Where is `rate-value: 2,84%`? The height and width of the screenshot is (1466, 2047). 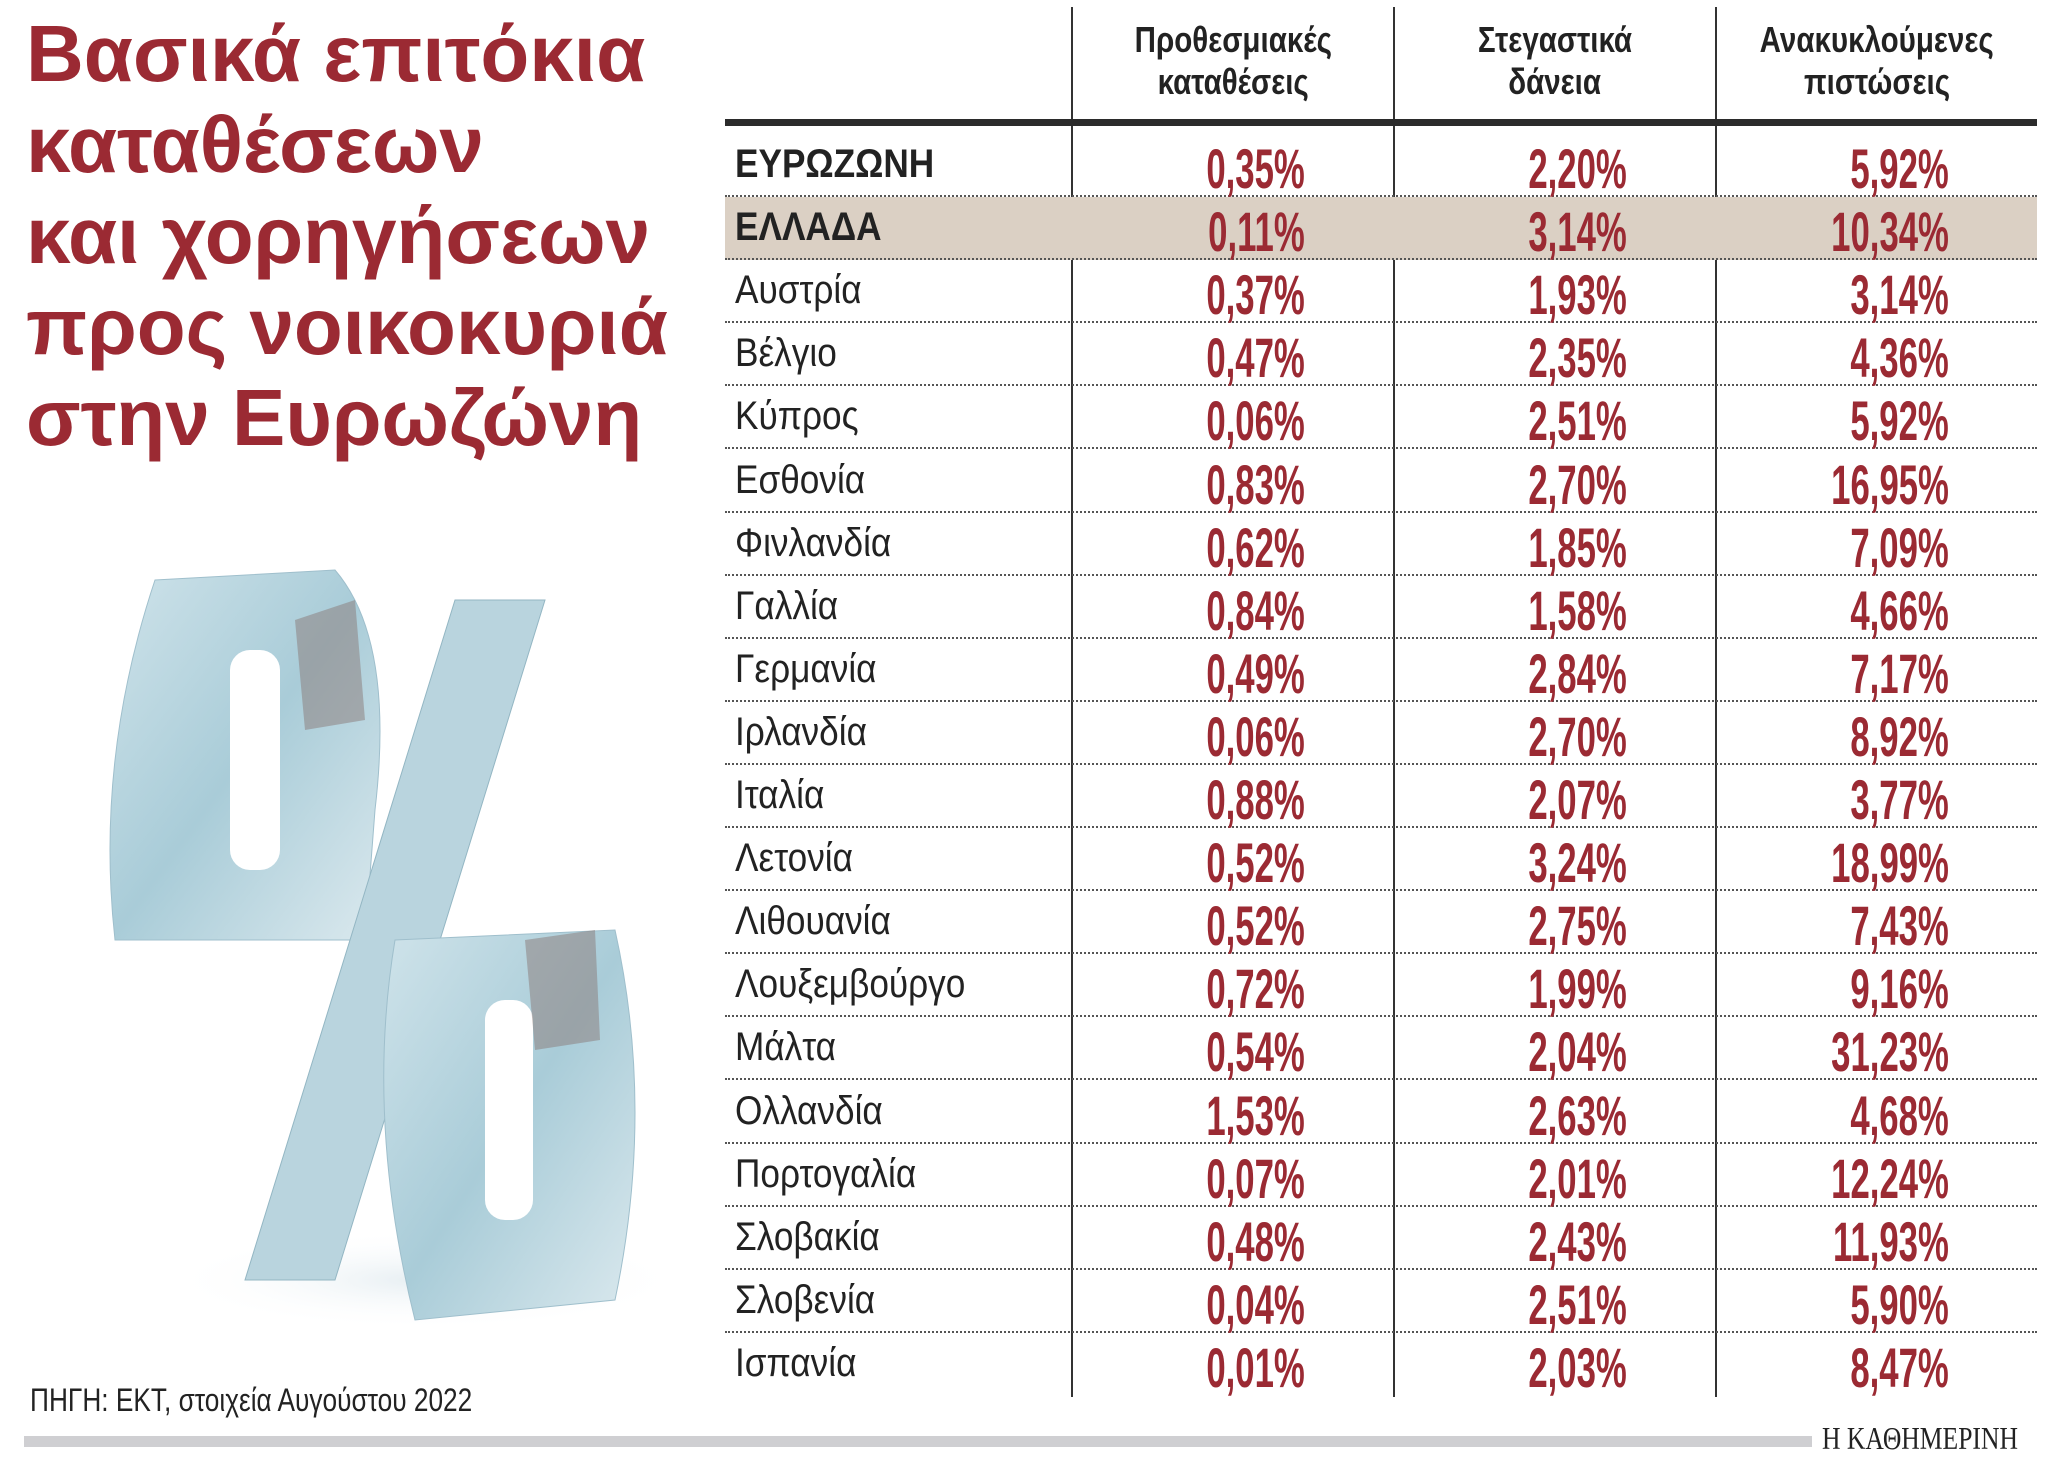 rate-value: 2,84% is located at coordinates (1577, 673).